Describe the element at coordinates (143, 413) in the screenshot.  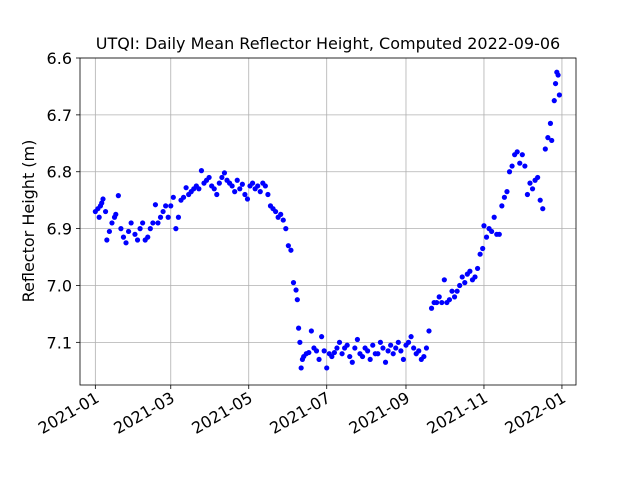
I see `x-tick-label: 2021-03` at that location.